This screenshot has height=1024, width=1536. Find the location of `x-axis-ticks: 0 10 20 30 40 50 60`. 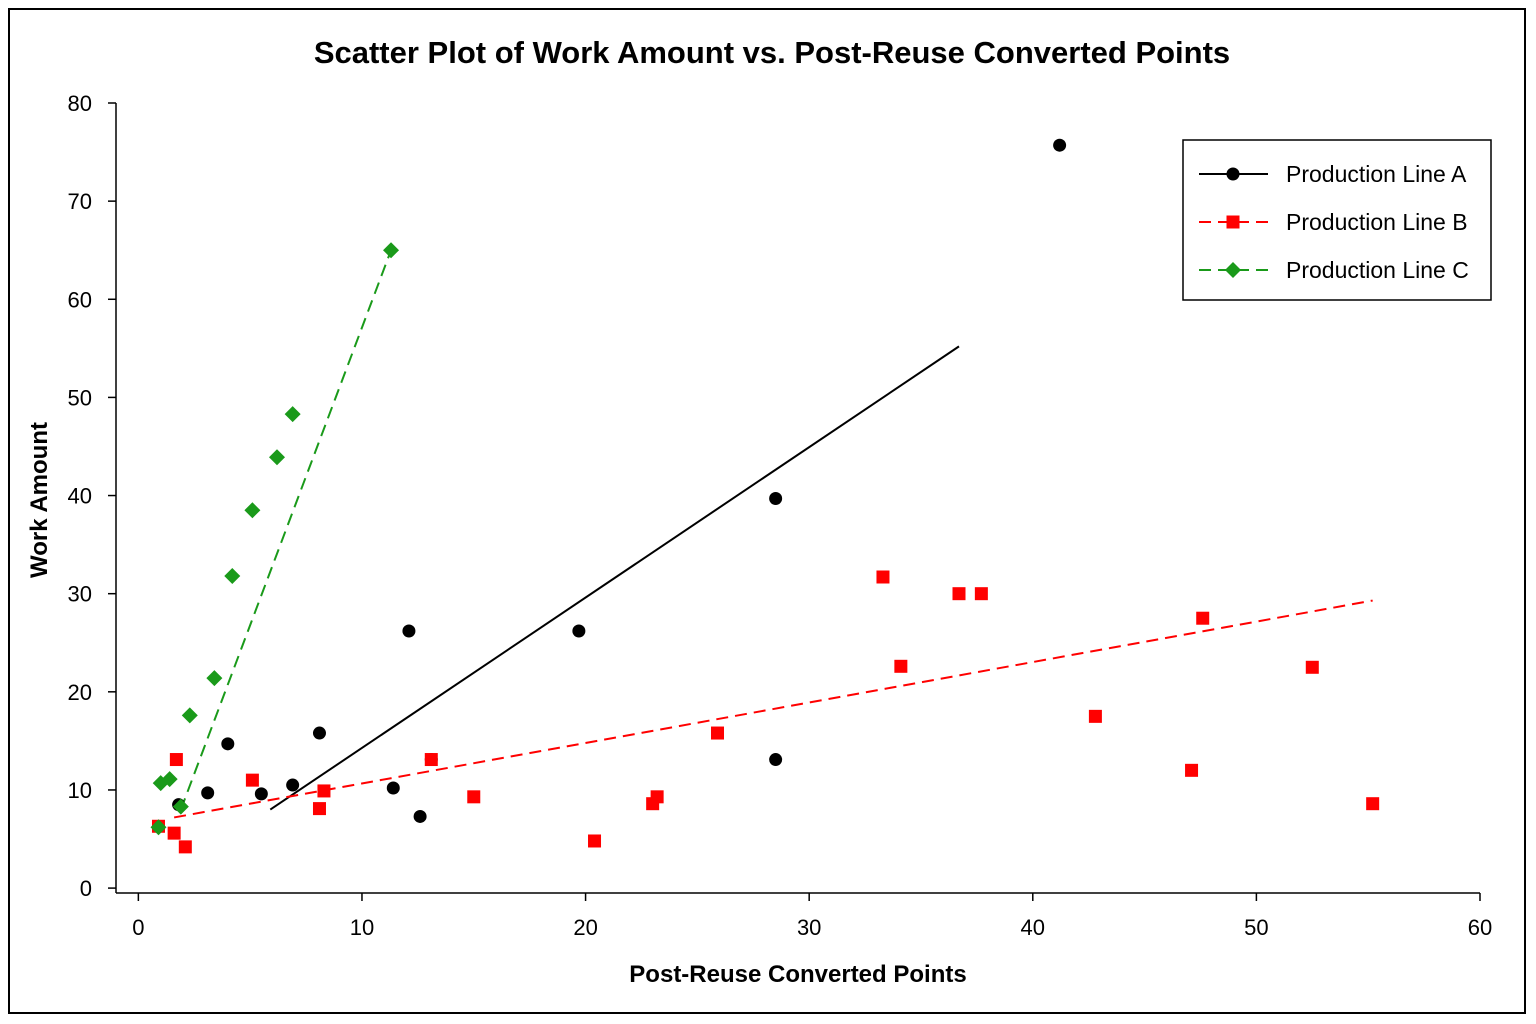

x-axis-ticks: 0 10 20 30 40 50 60 is located at coordinates (812, 916).